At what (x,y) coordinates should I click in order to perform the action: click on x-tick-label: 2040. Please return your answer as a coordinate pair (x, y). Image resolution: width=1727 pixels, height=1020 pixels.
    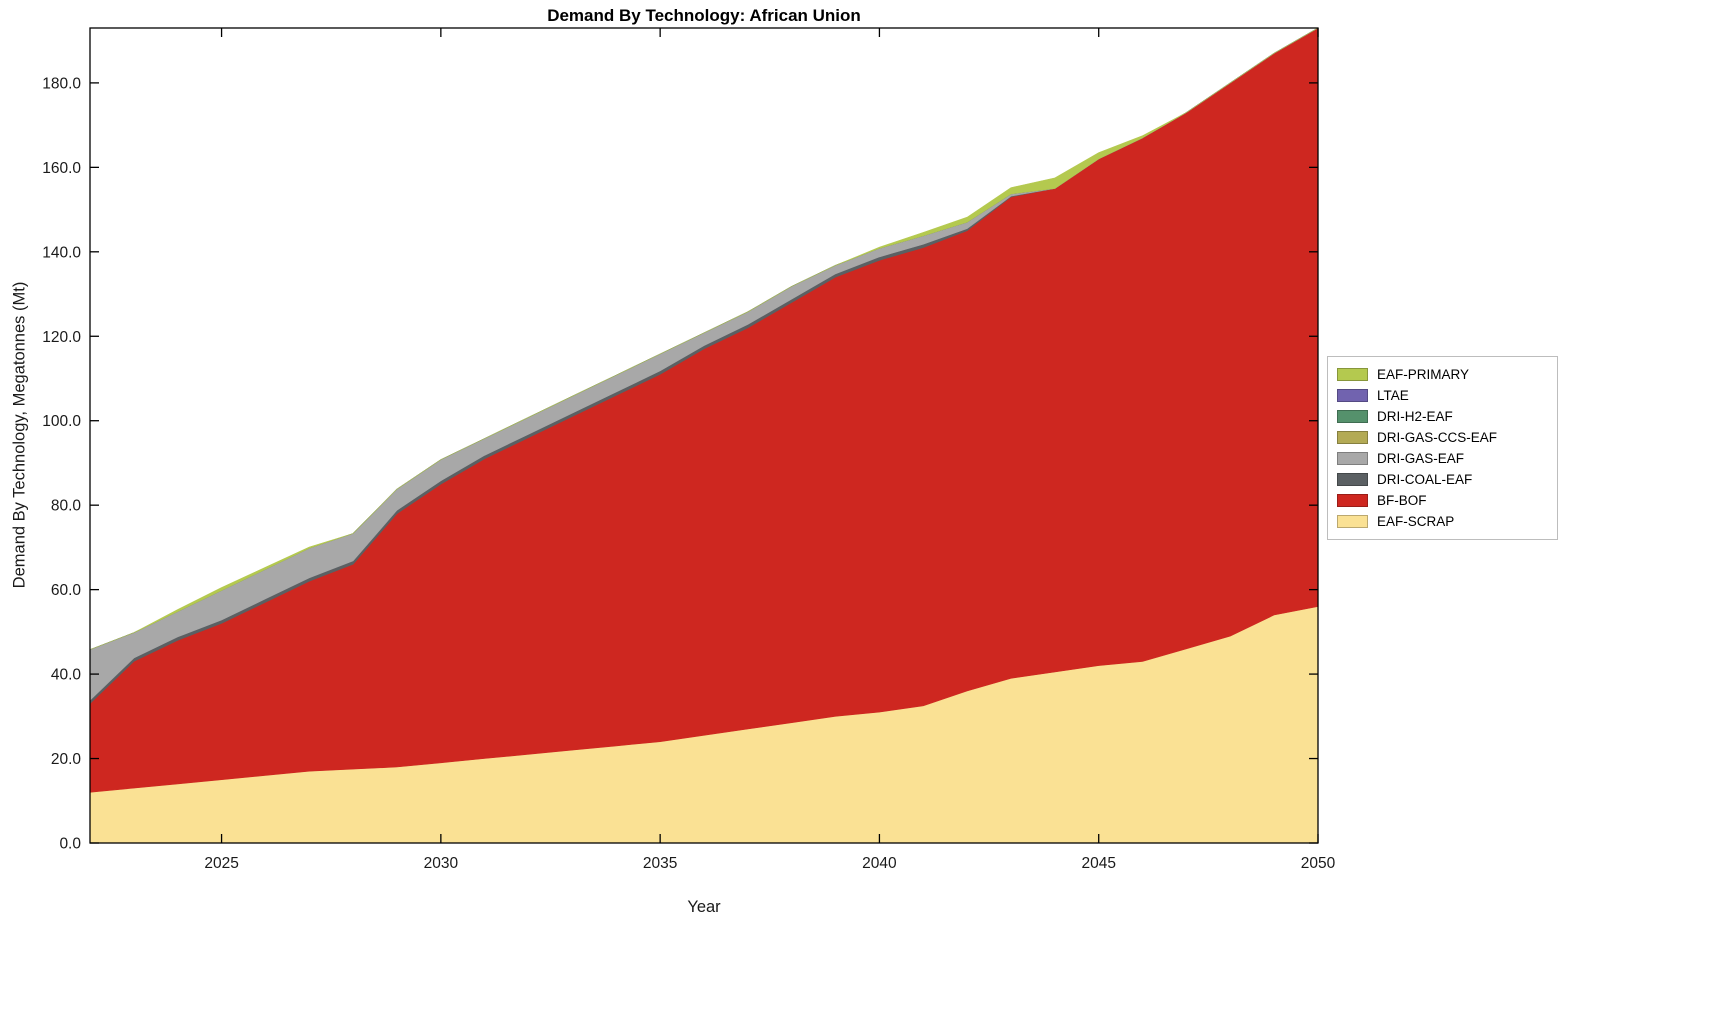
    Looking at the image, I should click on (879, 863).